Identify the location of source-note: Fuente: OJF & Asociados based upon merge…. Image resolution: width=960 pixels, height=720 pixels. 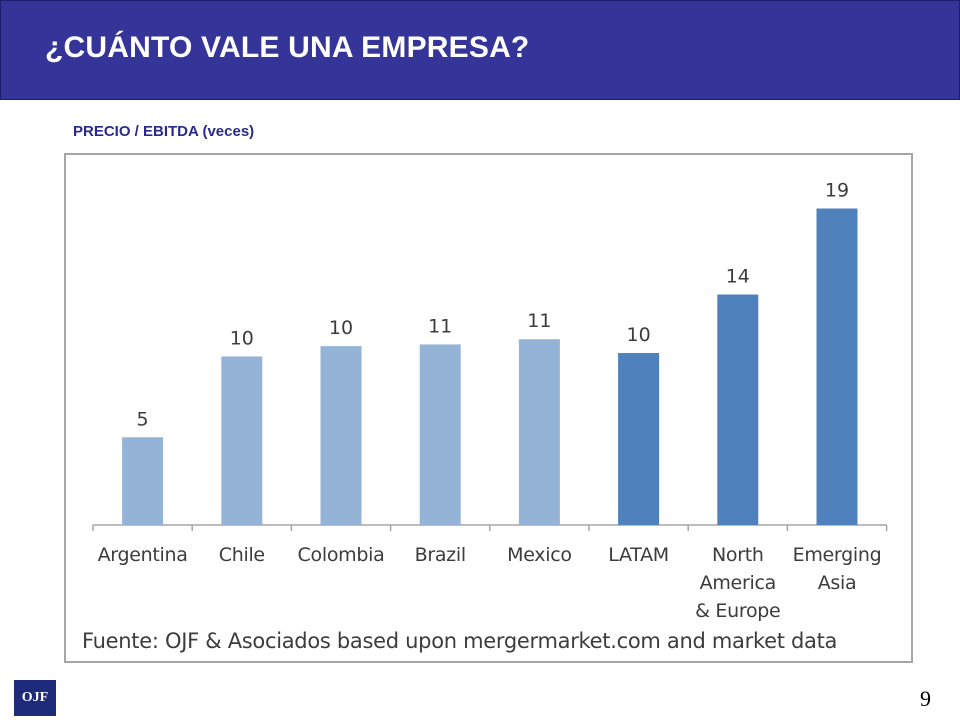
(460, 641).